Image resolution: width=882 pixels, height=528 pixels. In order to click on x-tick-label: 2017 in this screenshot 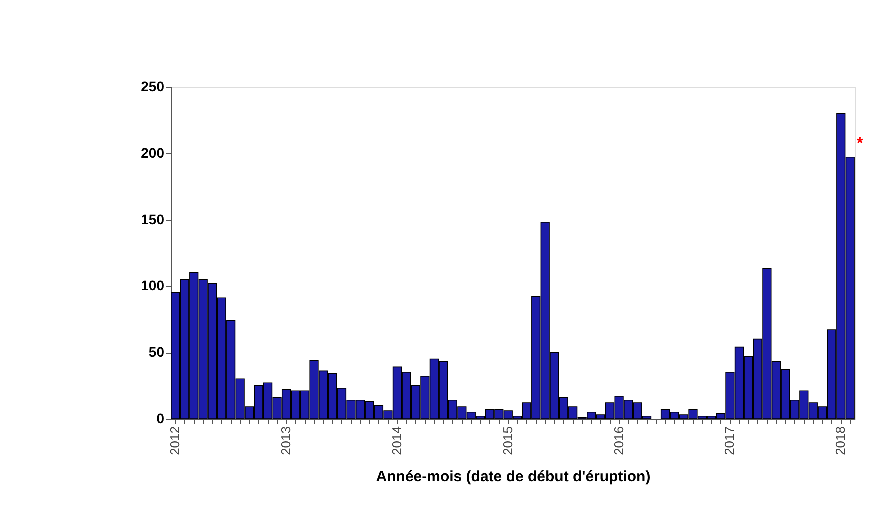, I will do `click(730, 441)`.